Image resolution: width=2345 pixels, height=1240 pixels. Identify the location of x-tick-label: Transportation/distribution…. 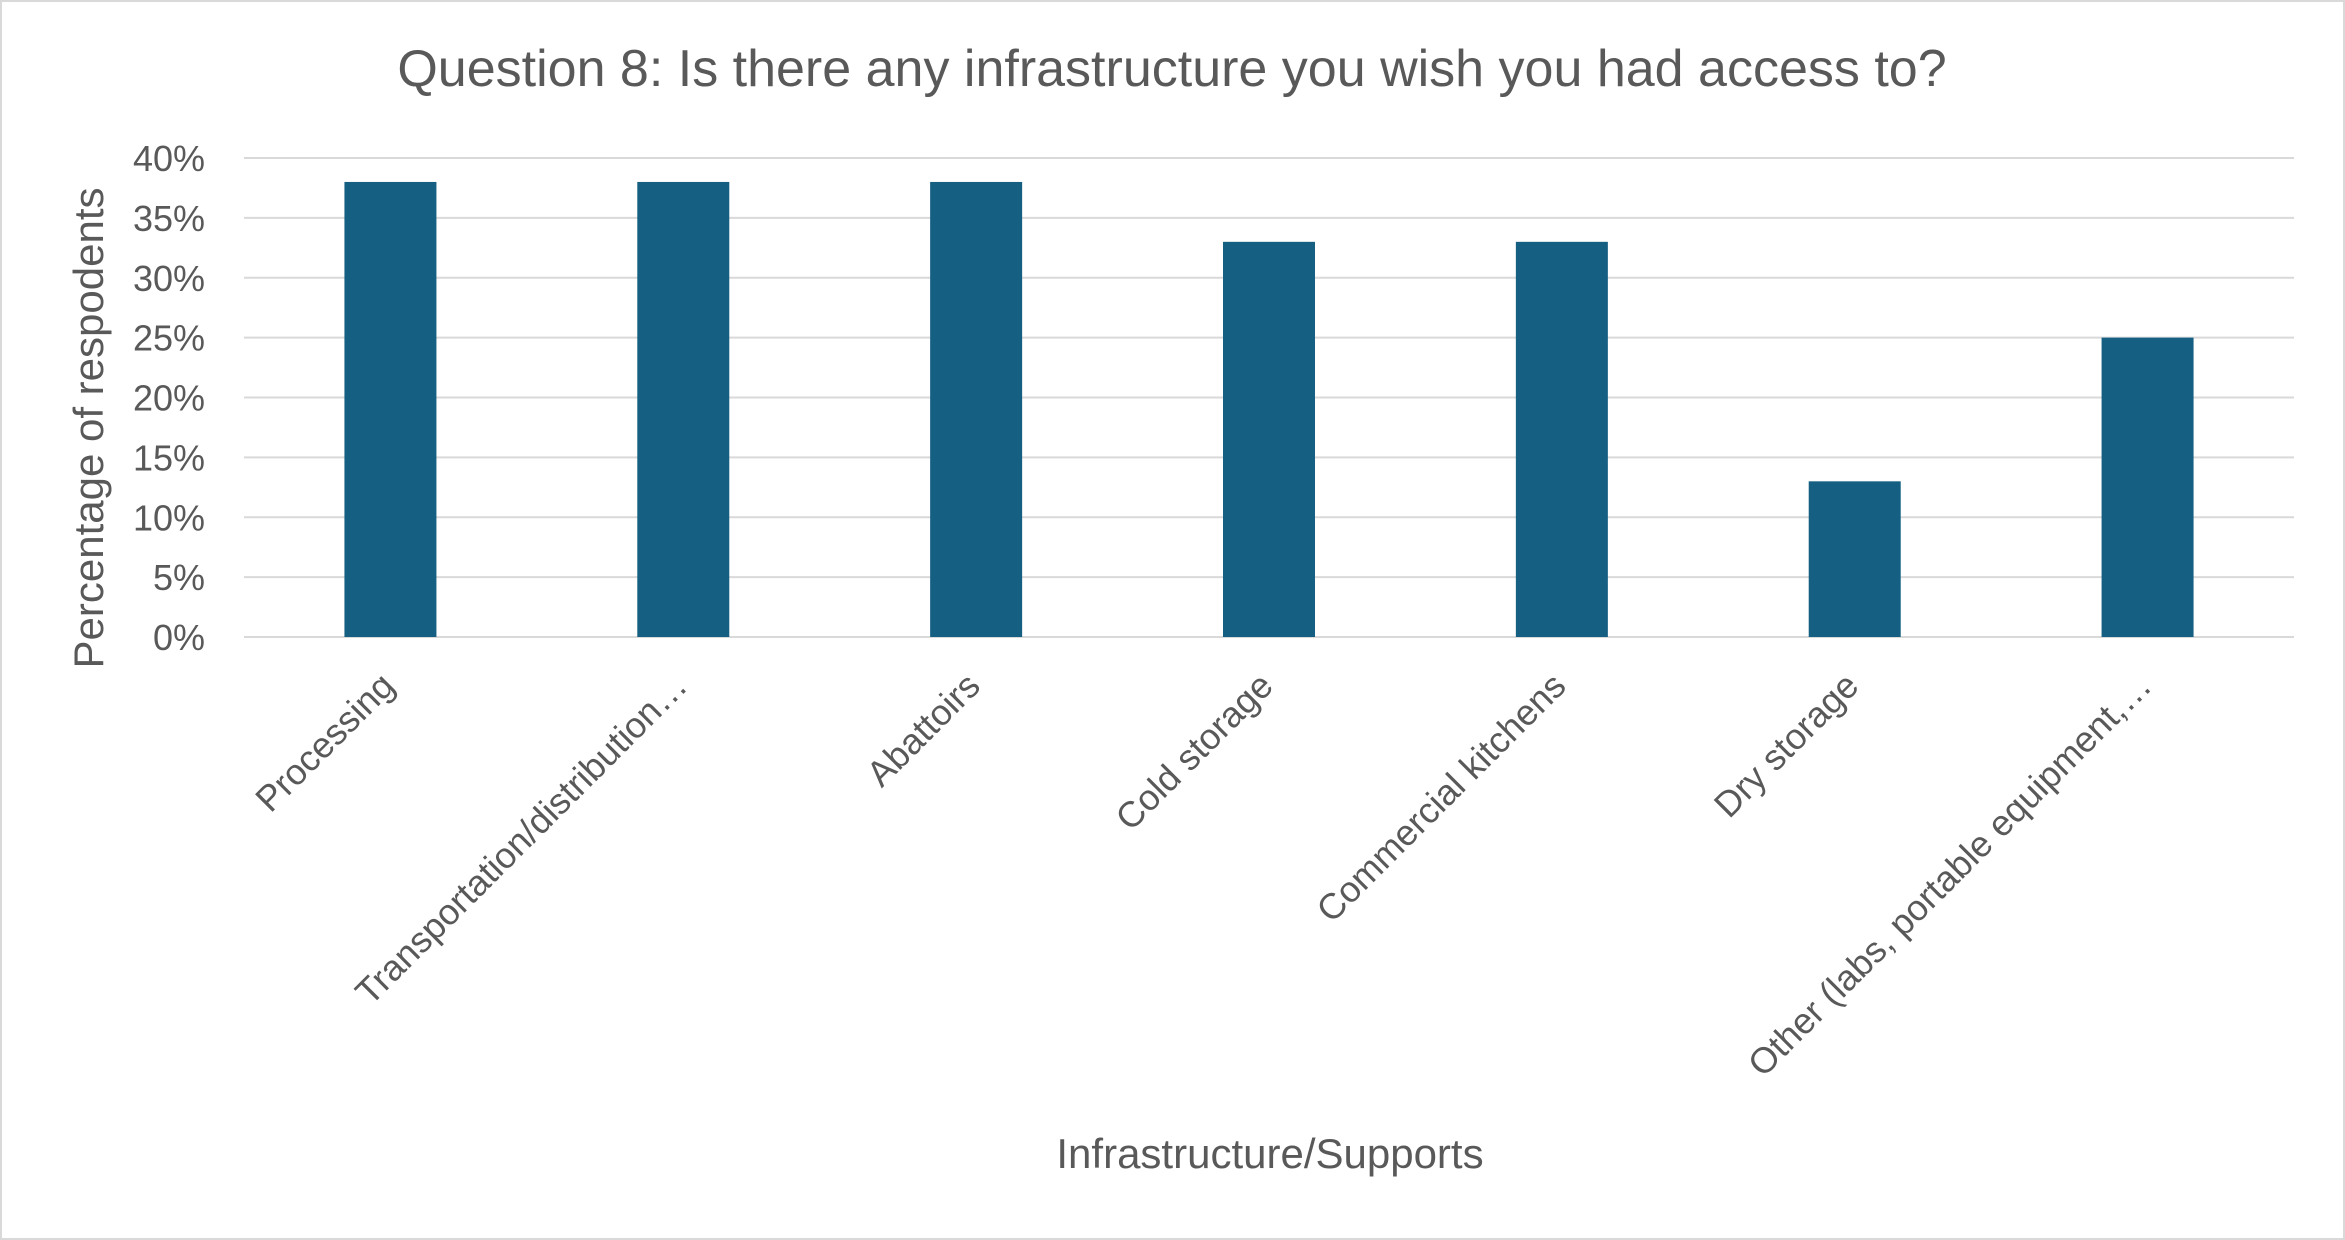
(521, 839).